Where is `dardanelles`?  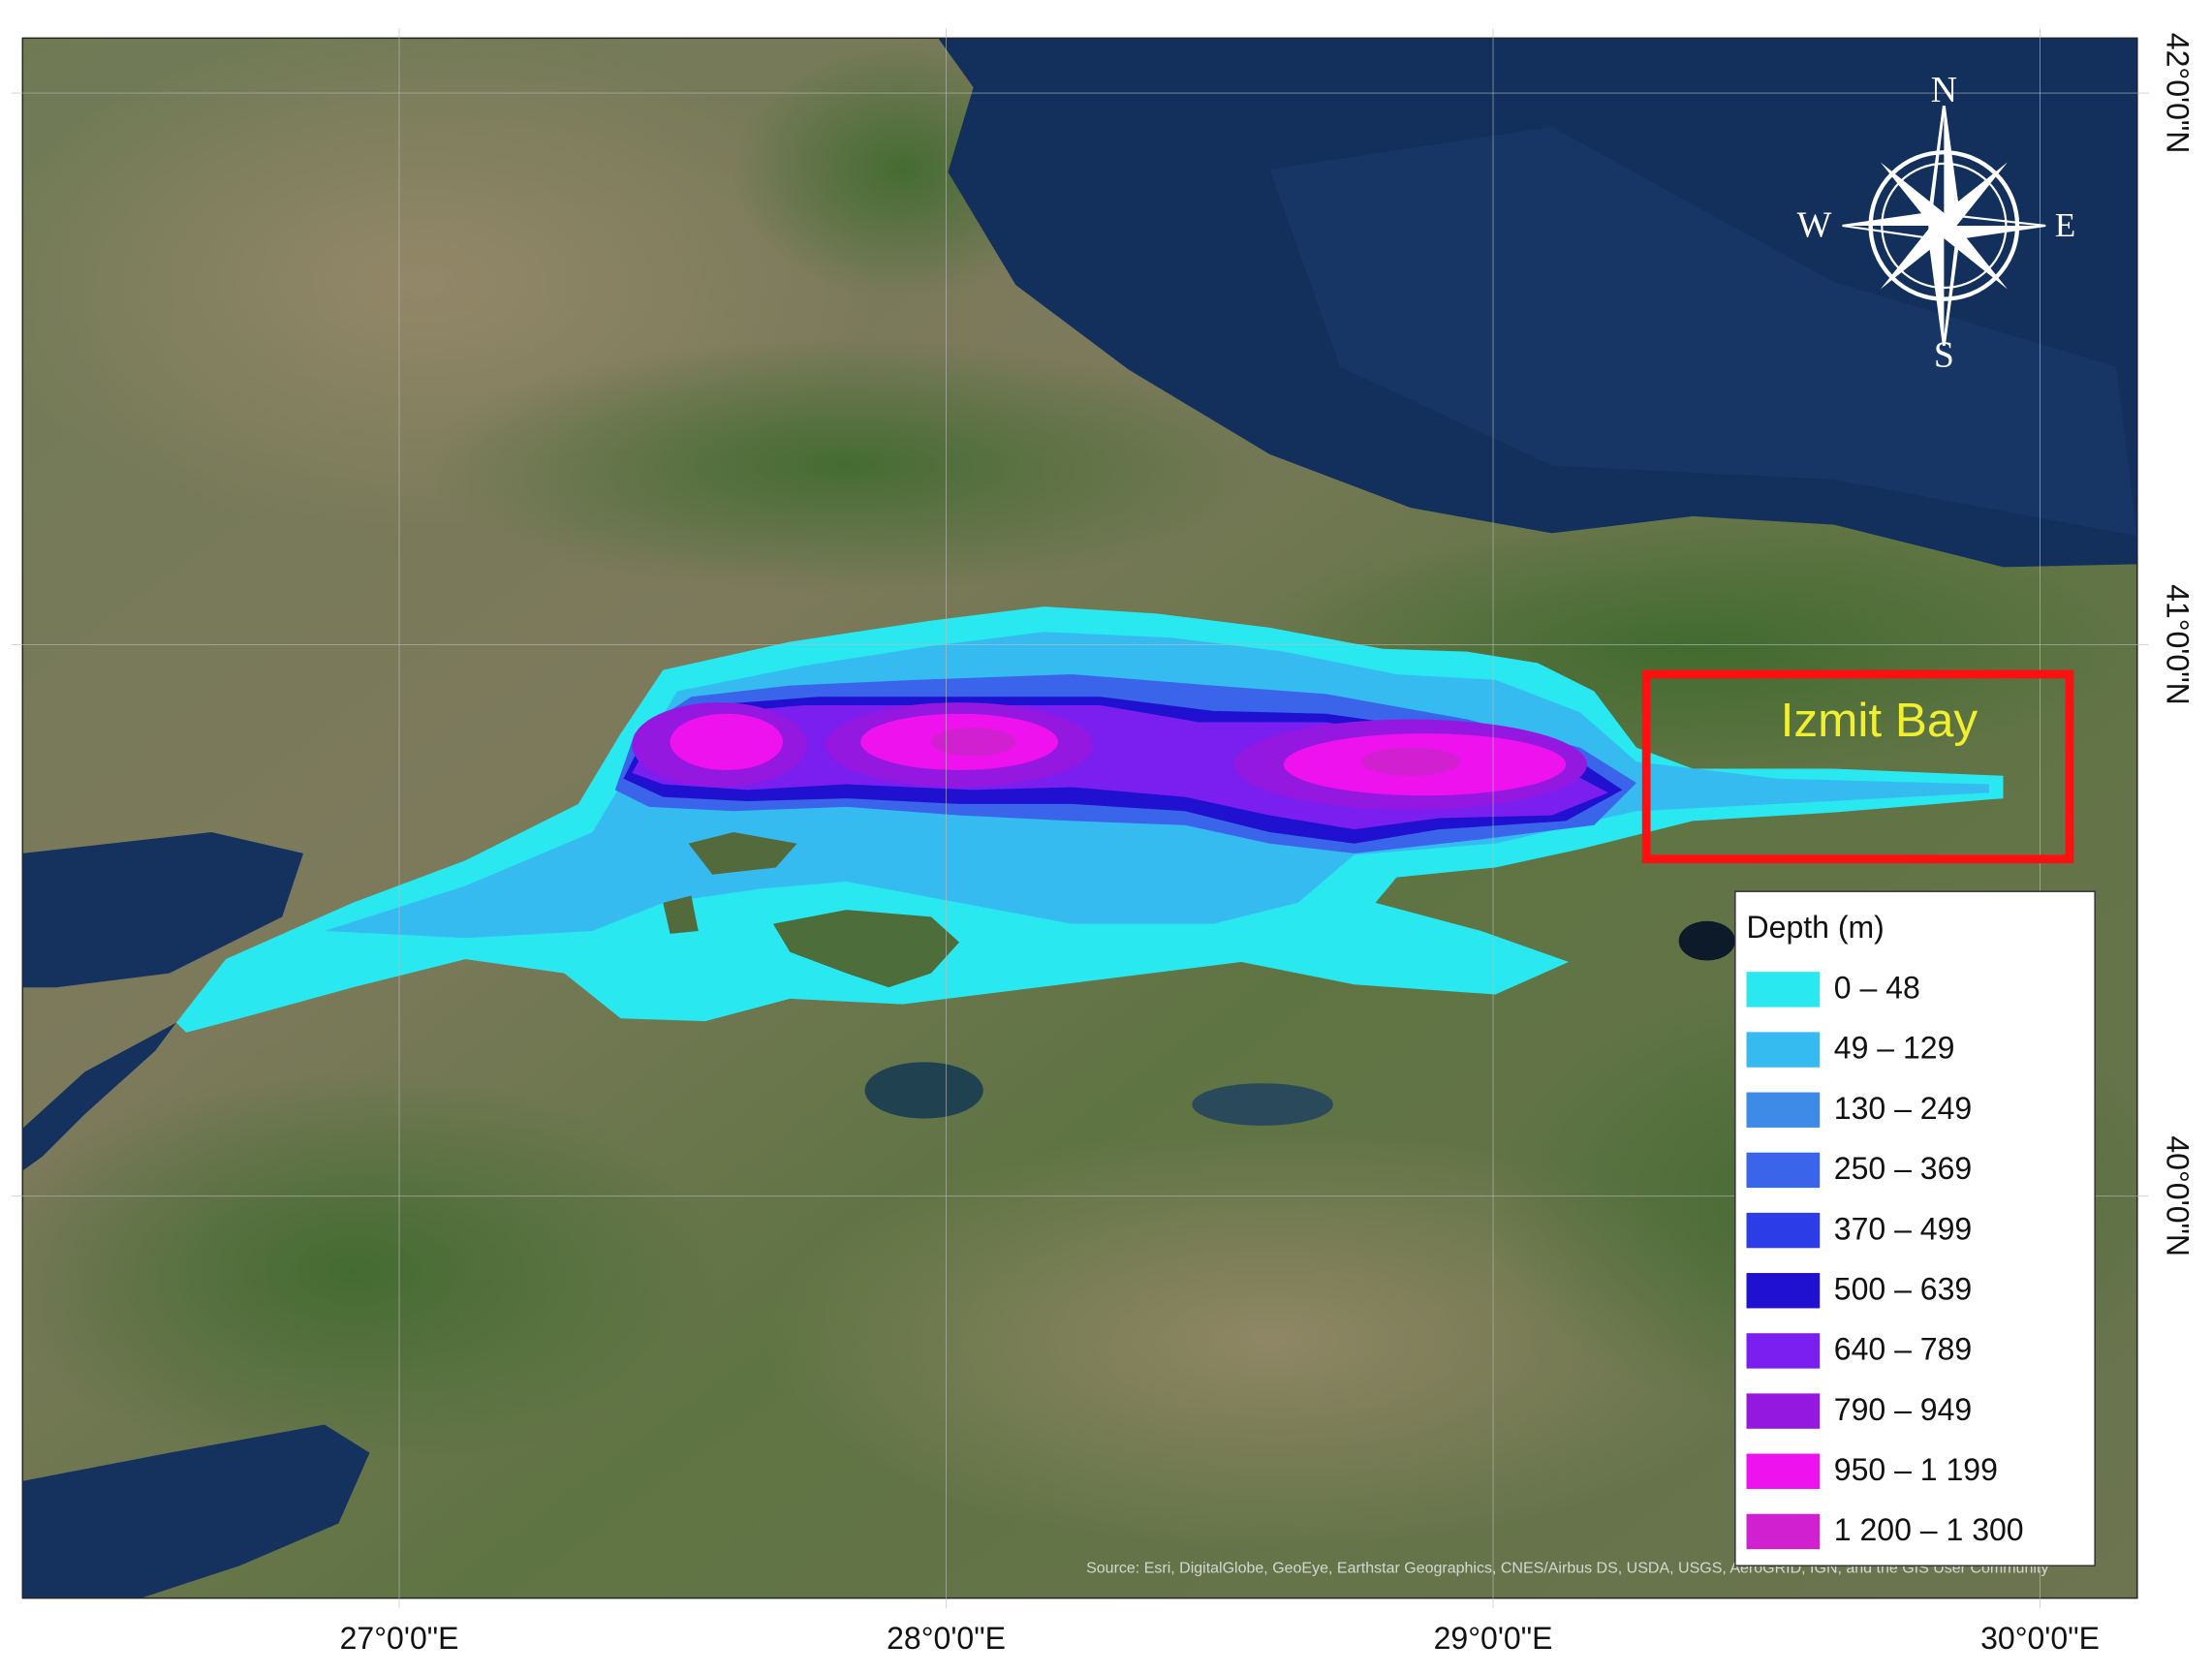 dardanelles is located at coordinates (99, 1096).